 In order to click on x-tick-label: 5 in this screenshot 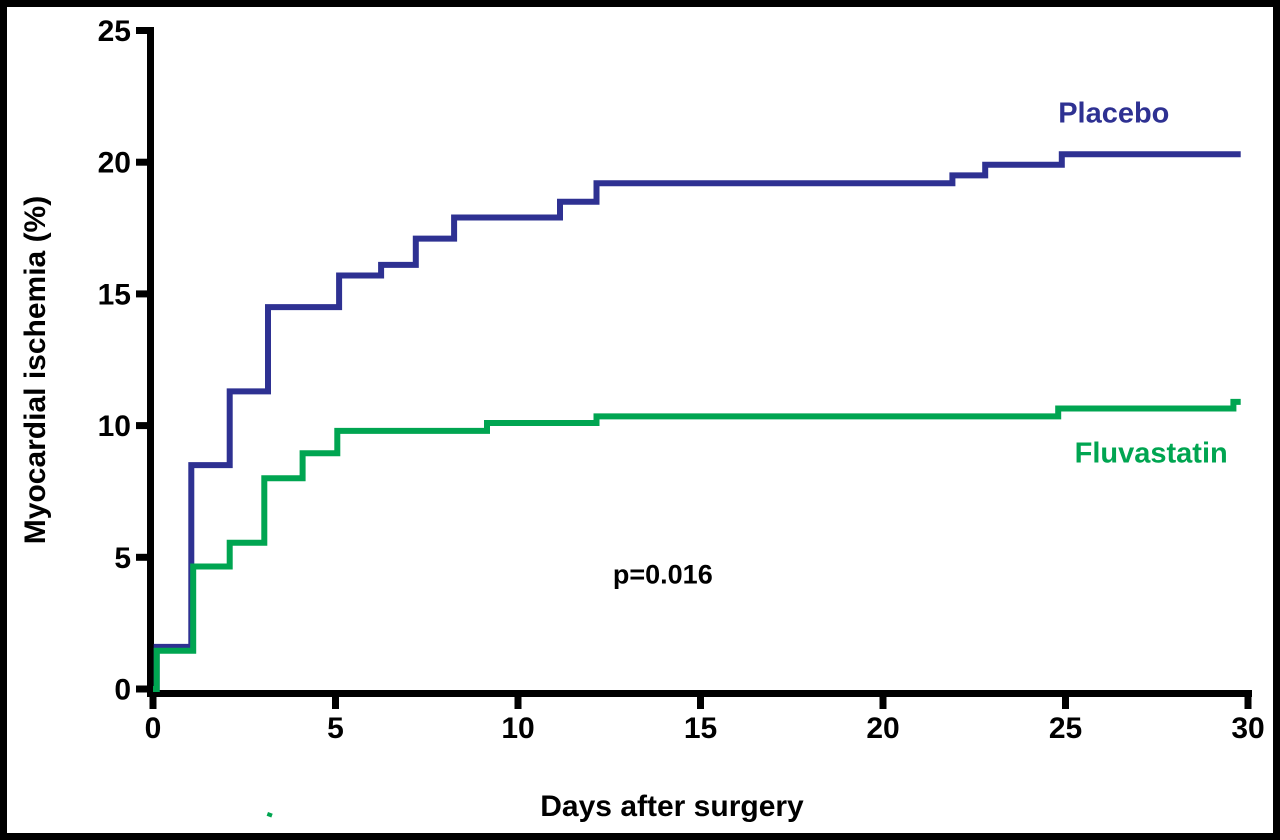, I will do `click(335, 728)`.